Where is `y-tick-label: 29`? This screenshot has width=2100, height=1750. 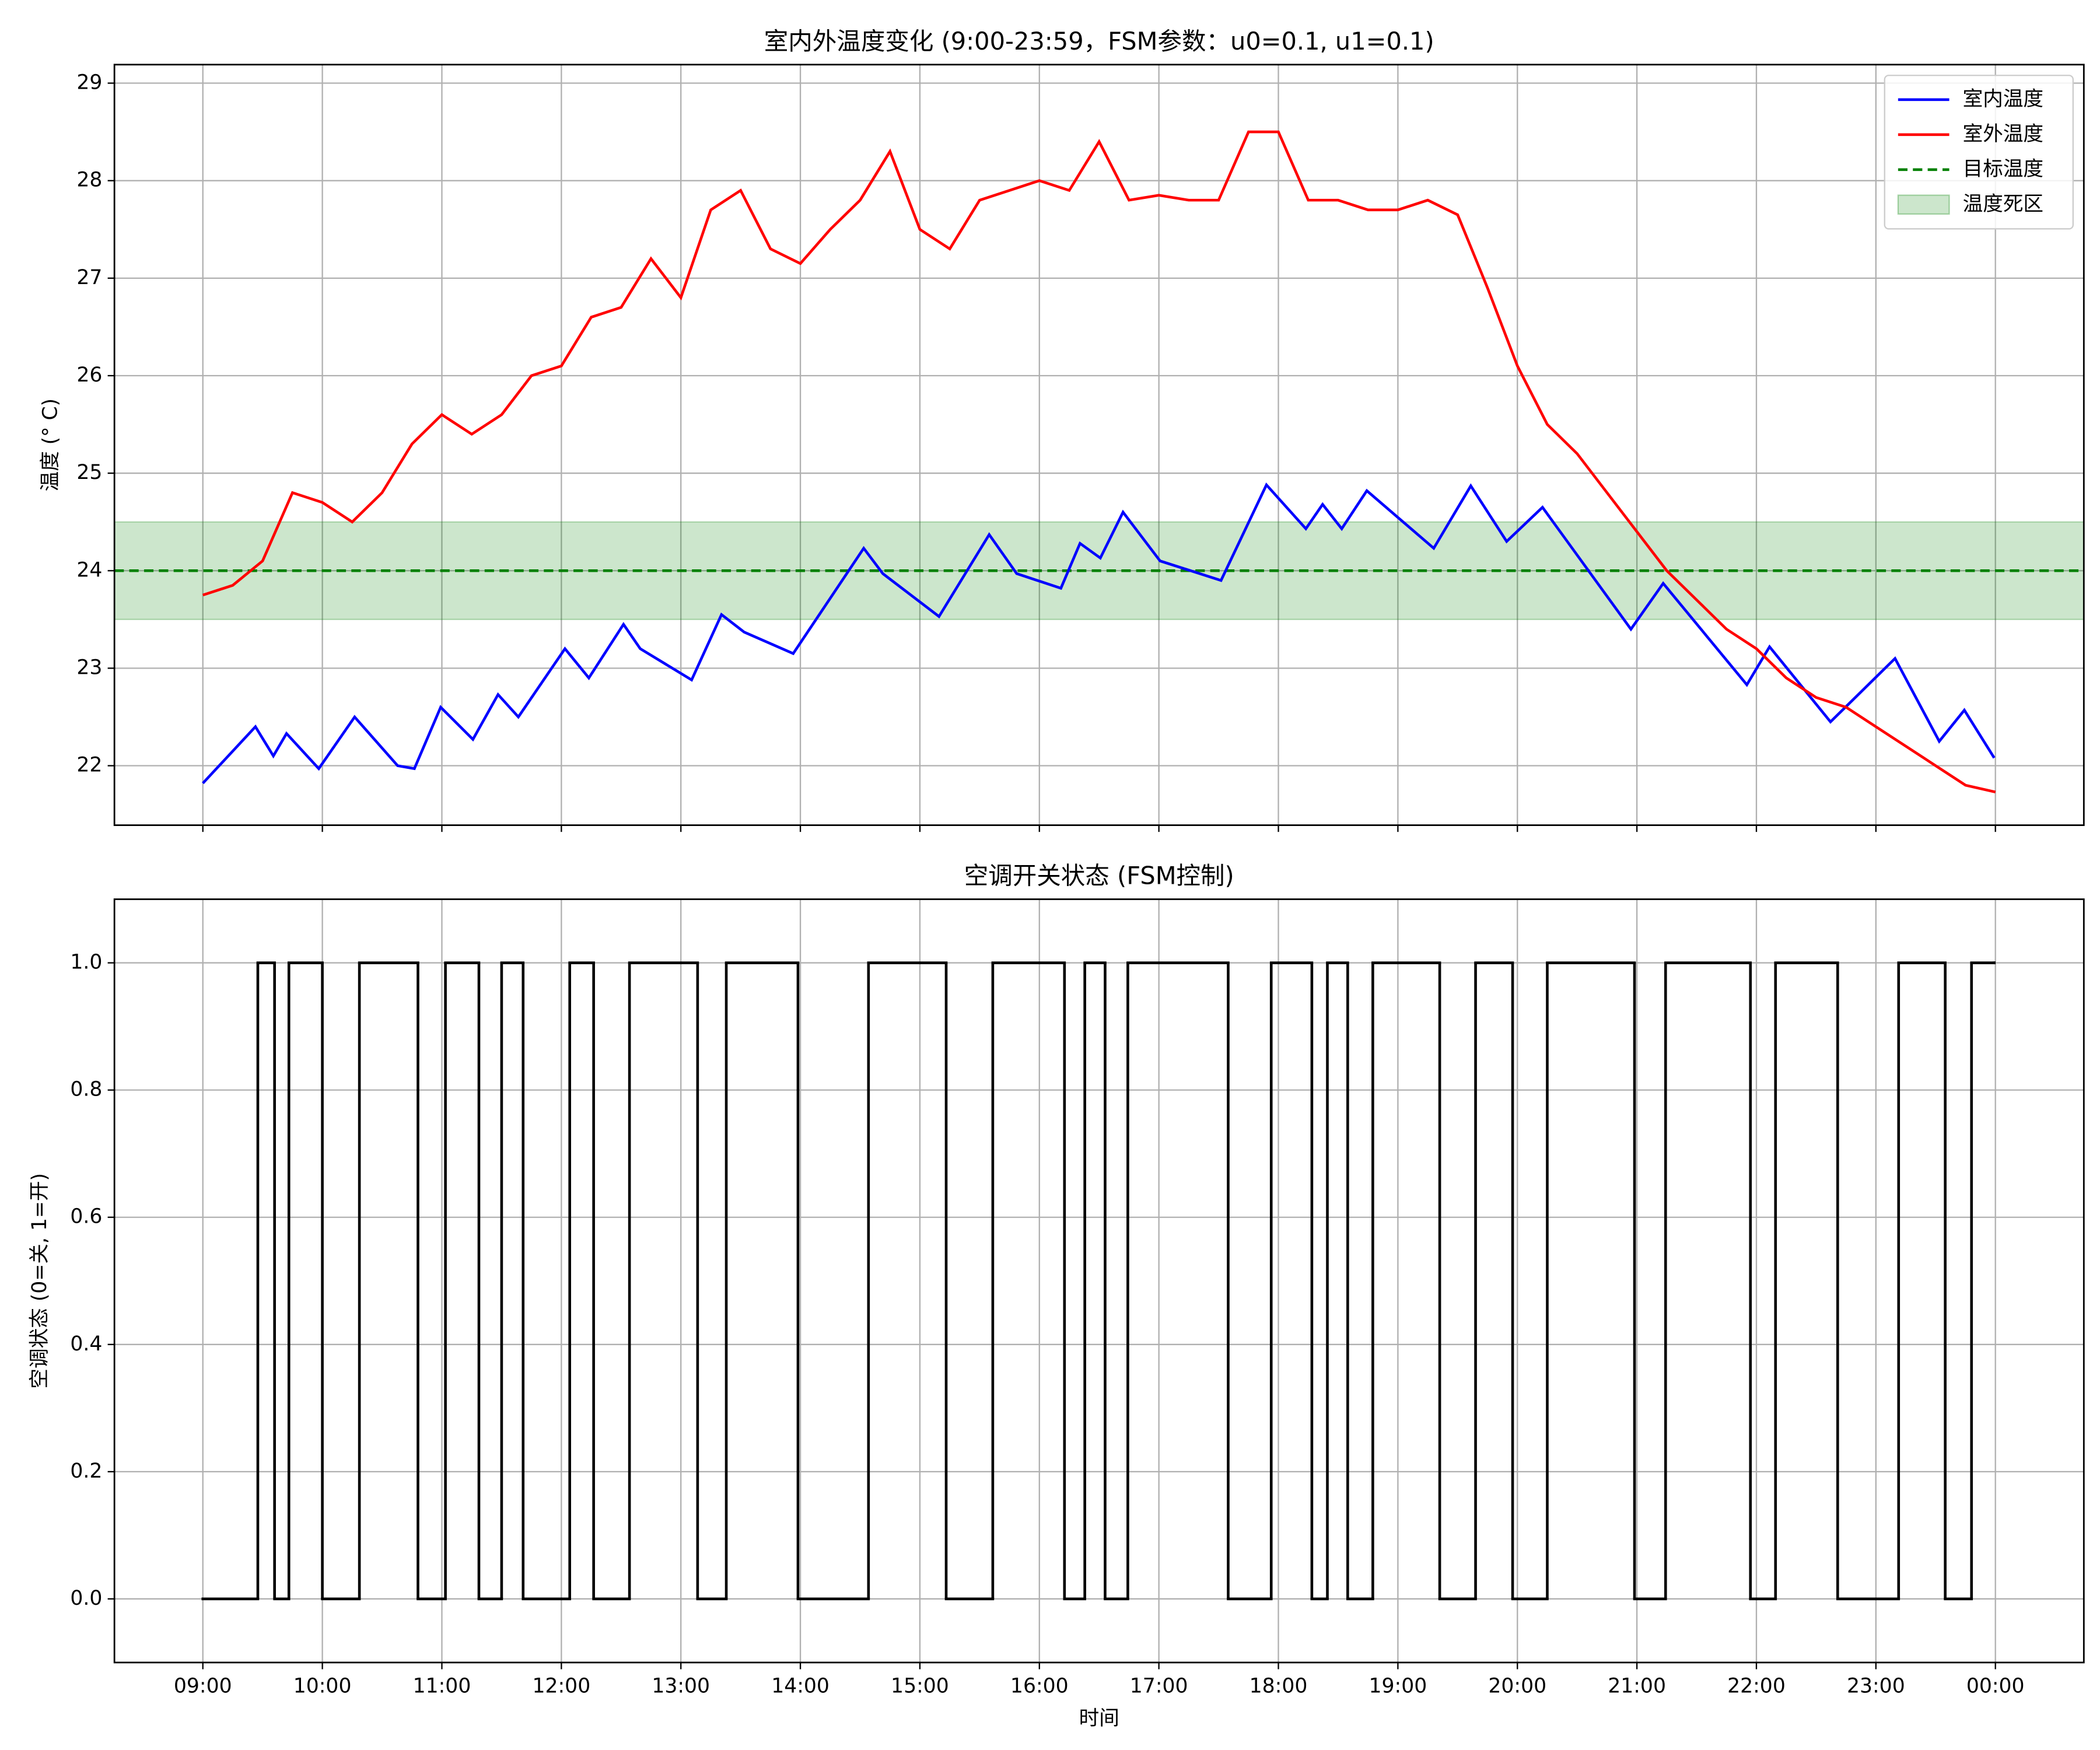
y-tick-label: 29 is located at coordinates (89, 82).